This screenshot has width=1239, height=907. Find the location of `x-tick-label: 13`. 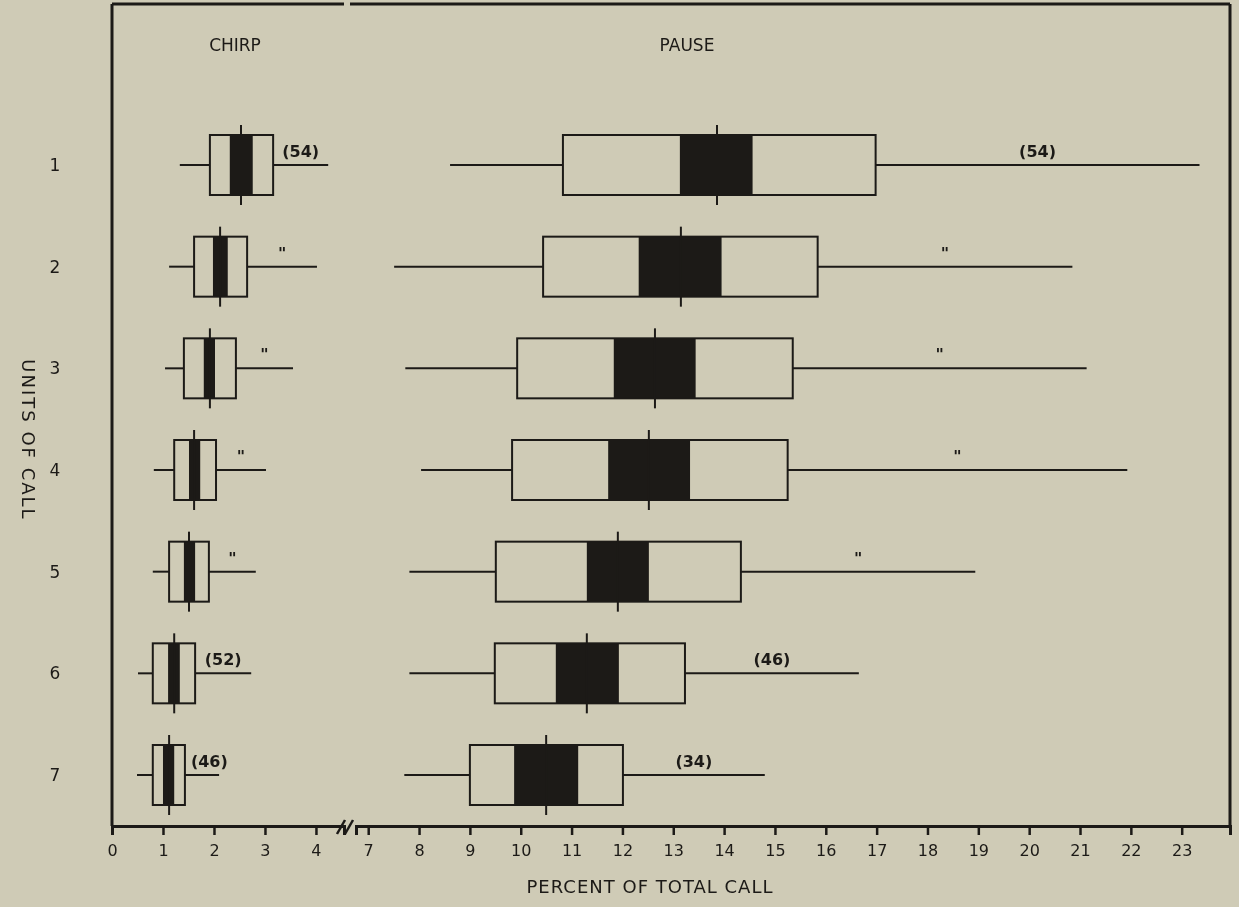

x-tick-label: 13 is located at coordinates (673, 851).